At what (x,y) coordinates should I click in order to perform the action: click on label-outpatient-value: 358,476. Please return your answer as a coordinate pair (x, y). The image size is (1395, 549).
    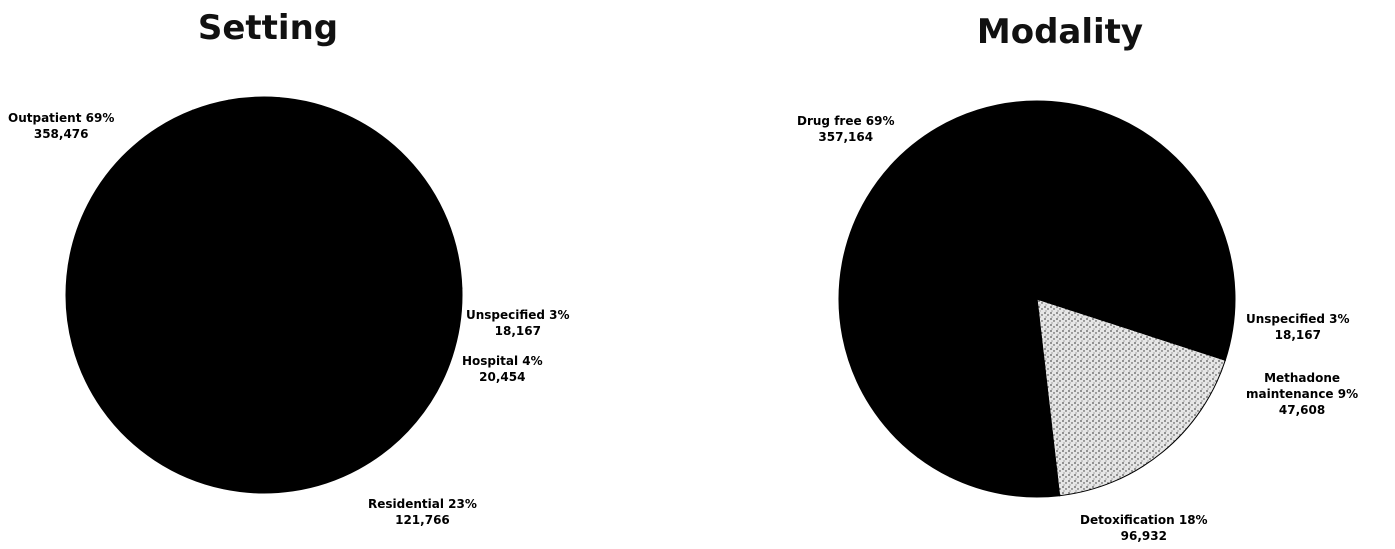
    Looking at the image, I should click on (61, 134).